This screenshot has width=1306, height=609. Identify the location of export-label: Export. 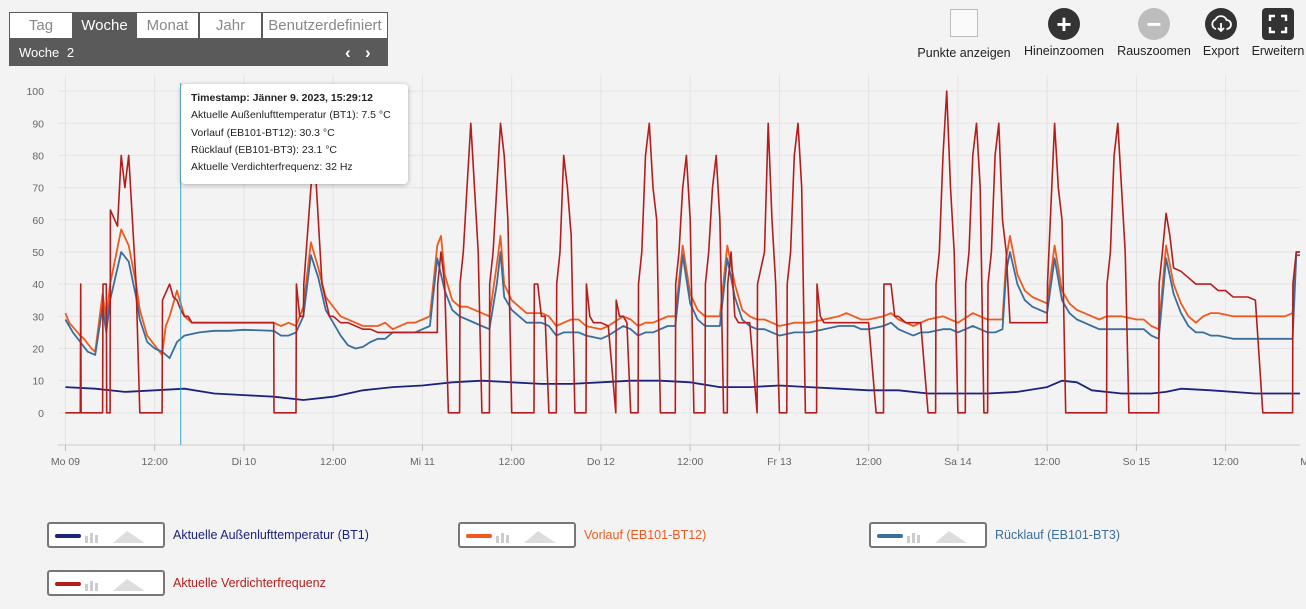
(1221, 51).